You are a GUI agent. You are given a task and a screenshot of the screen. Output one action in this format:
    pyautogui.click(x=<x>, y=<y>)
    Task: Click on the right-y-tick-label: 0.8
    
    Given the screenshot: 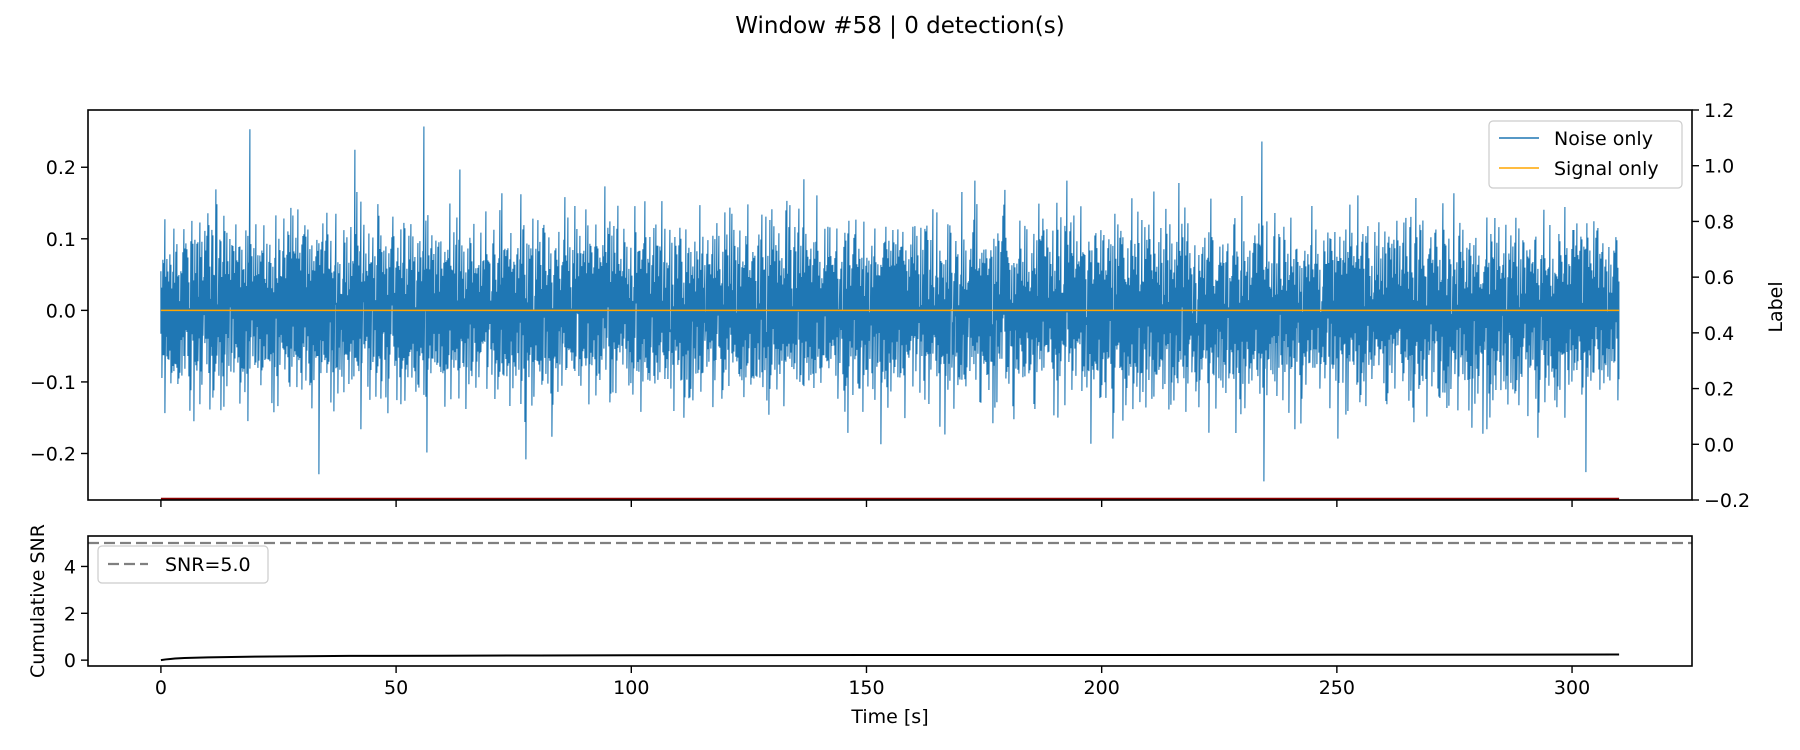 What is the action you would take?
    pyautogui.click(x=1719, y=222)
    